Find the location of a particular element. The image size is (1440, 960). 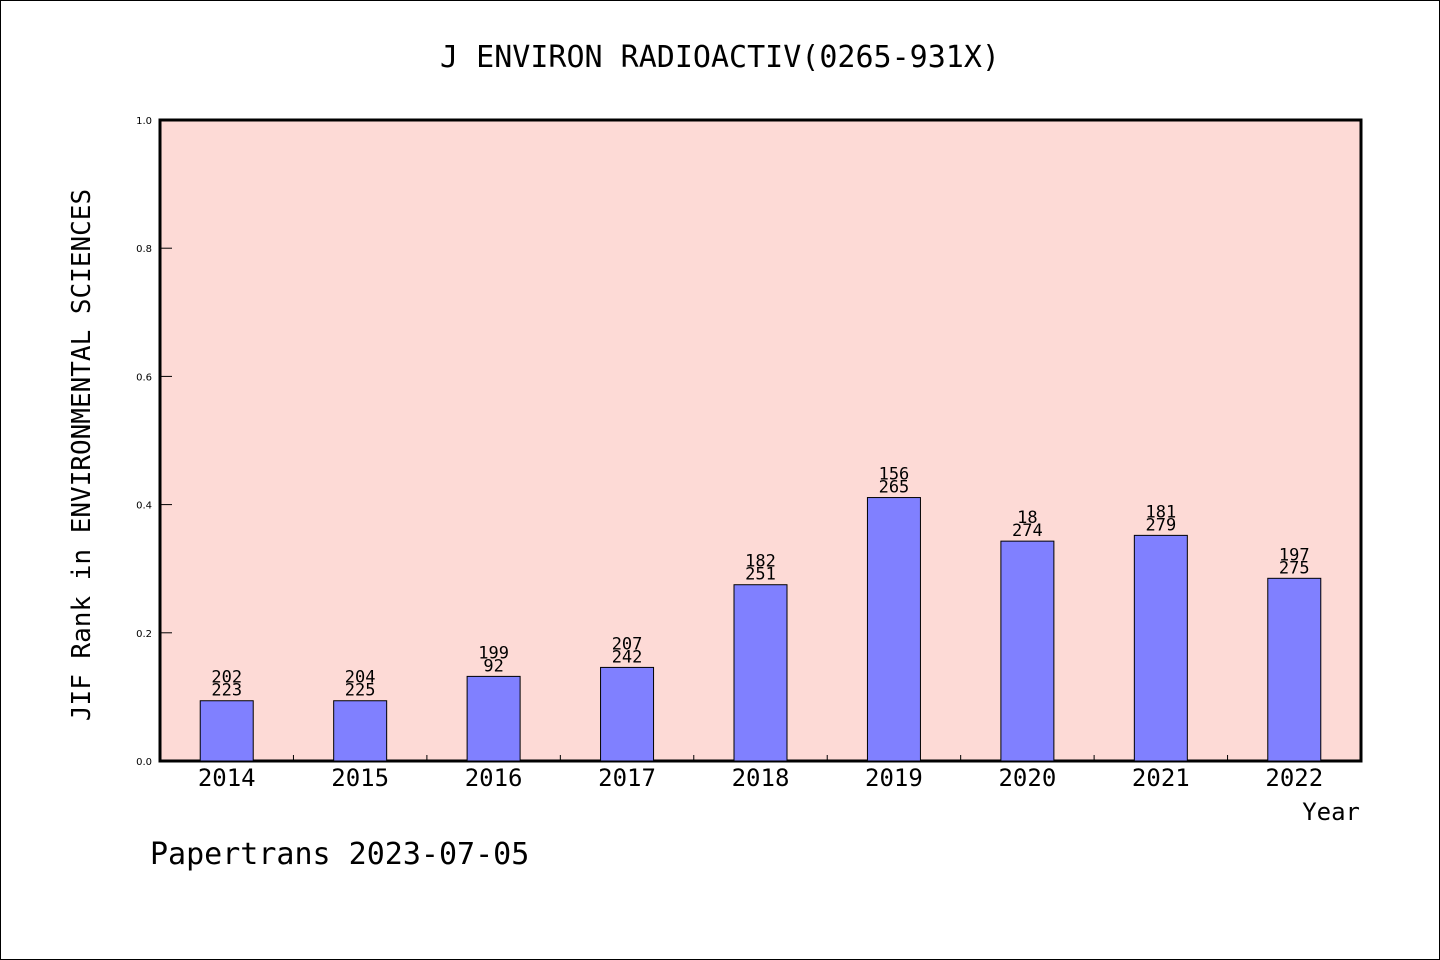

bar-label-bottom-2019: 265 is located at coordinates (894, 488).